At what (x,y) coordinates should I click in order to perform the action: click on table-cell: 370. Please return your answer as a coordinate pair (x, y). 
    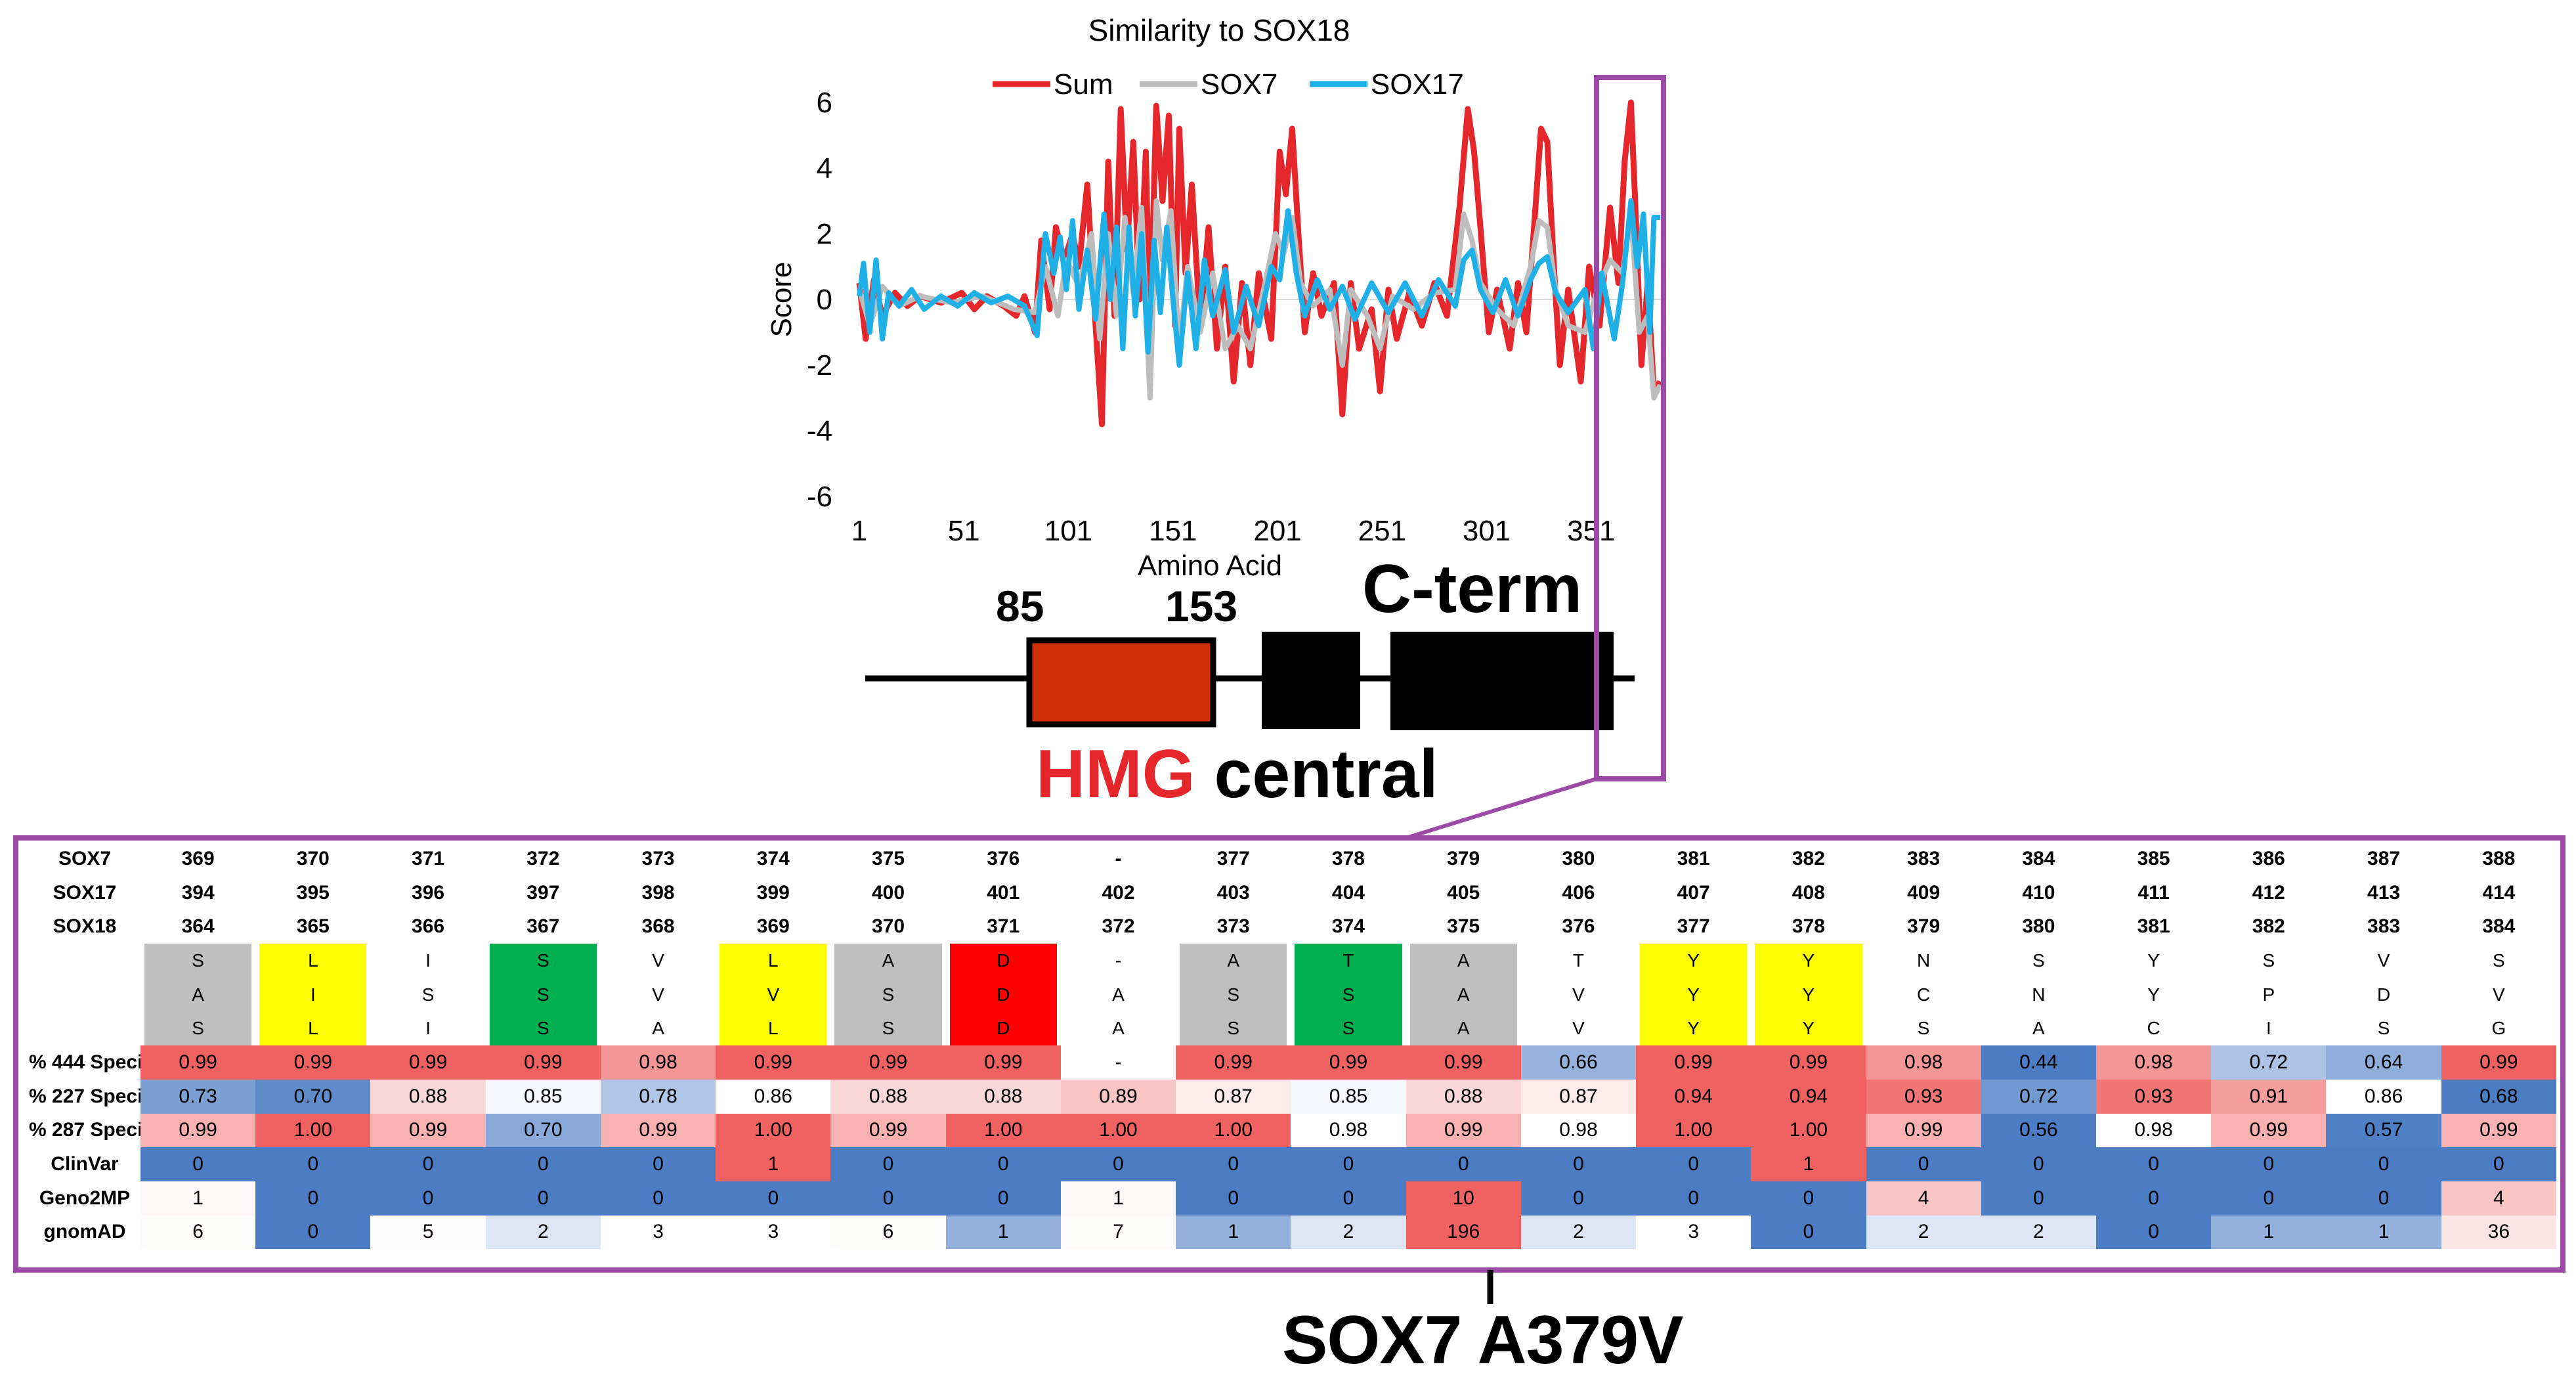
    Looking at the image, I should click on (313, 858).